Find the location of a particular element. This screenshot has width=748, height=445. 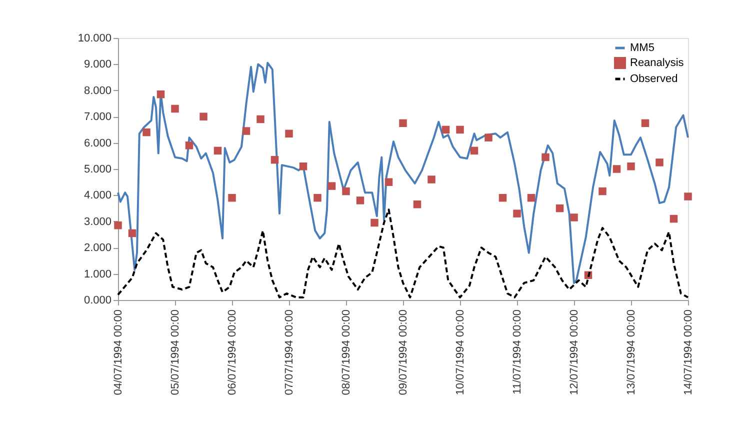

x-tick-label: 05/07/1994 00:00 is located at coordinates (176, 353).